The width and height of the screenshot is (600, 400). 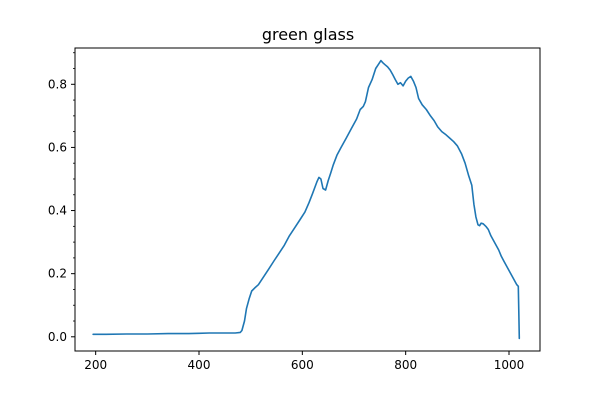 I want to click on y-tick-label: 0.8, so click(x=57, y=84).